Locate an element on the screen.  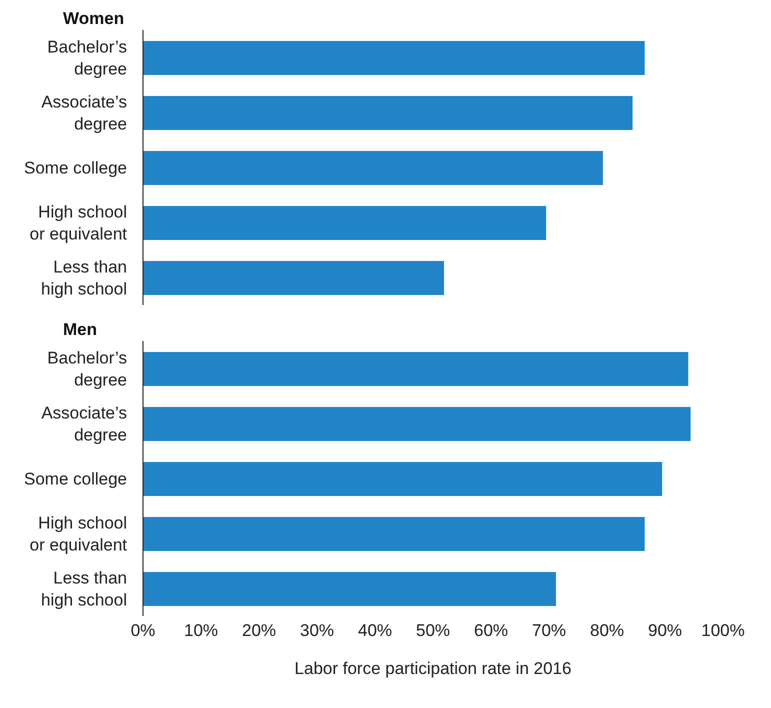
x-tick-label: 40% is located at coordinates (375, 630).